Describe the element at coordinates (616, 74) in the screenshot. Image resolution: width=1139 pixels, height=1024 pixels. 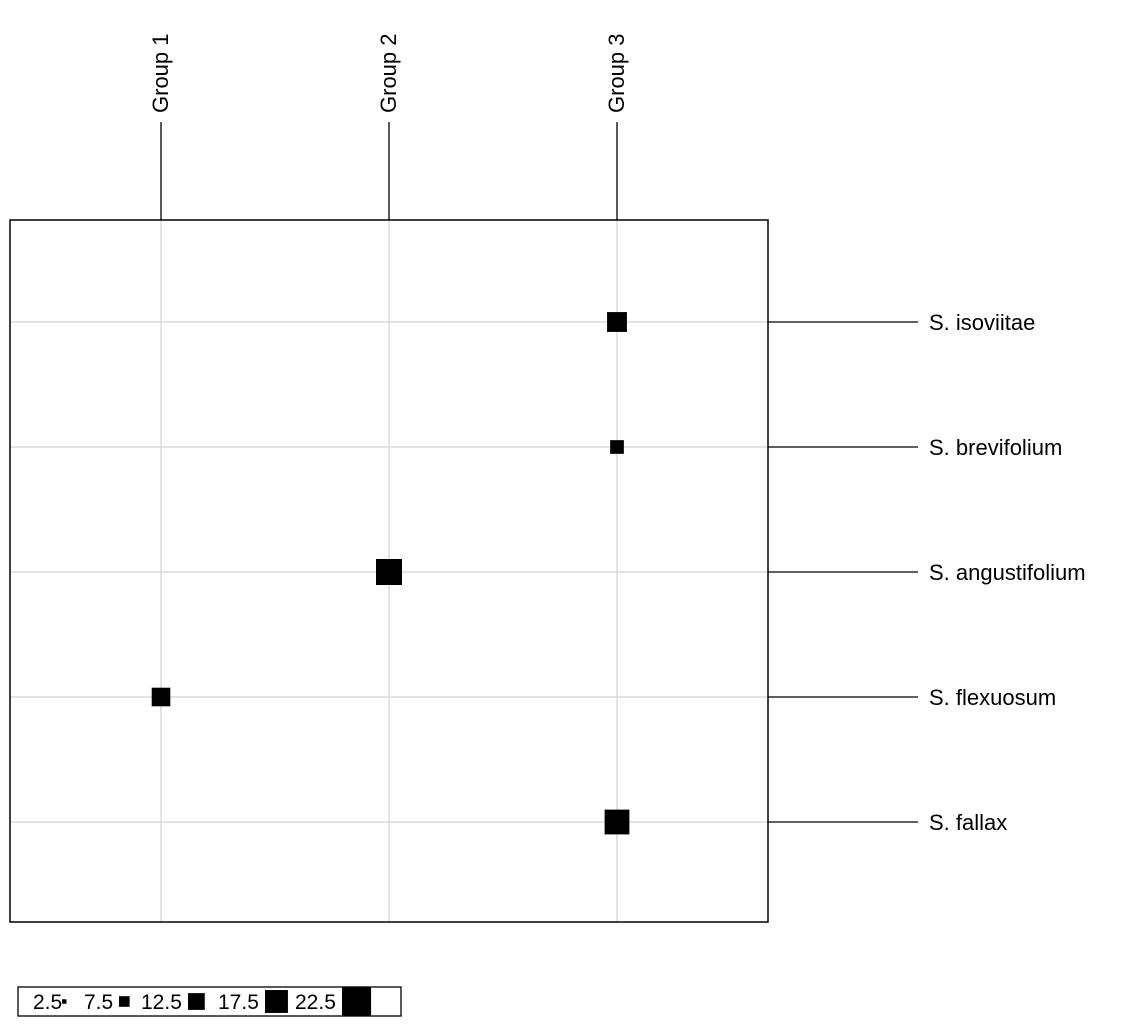
I see `column-label: Group 3` at that location.